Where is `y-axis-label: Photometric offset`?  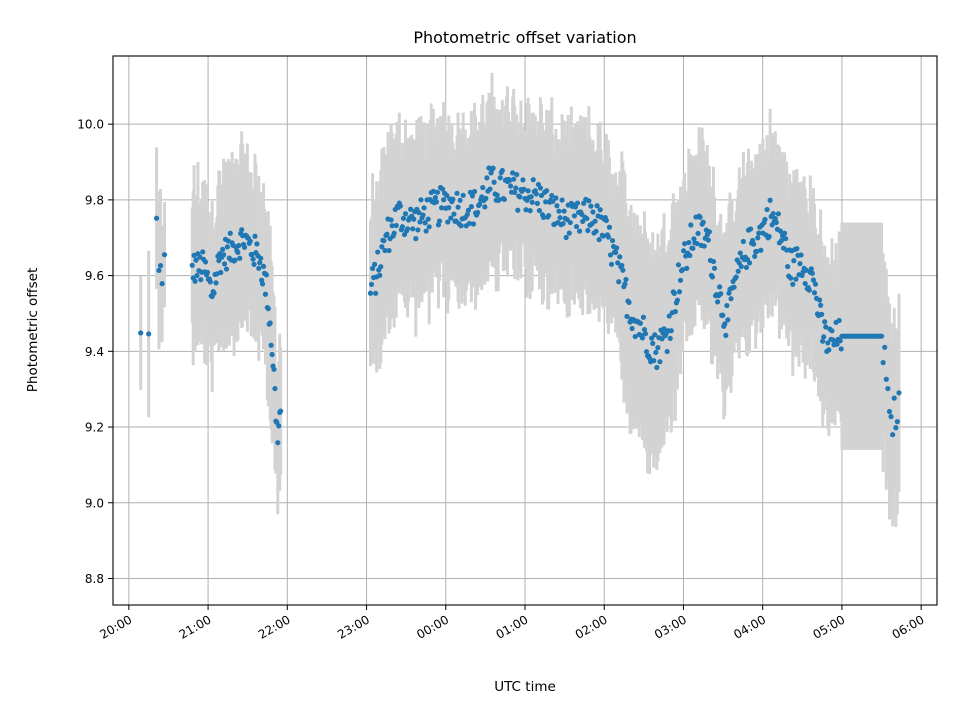 y-axis-label: Photometric offset is located at coordinates (33, 330).